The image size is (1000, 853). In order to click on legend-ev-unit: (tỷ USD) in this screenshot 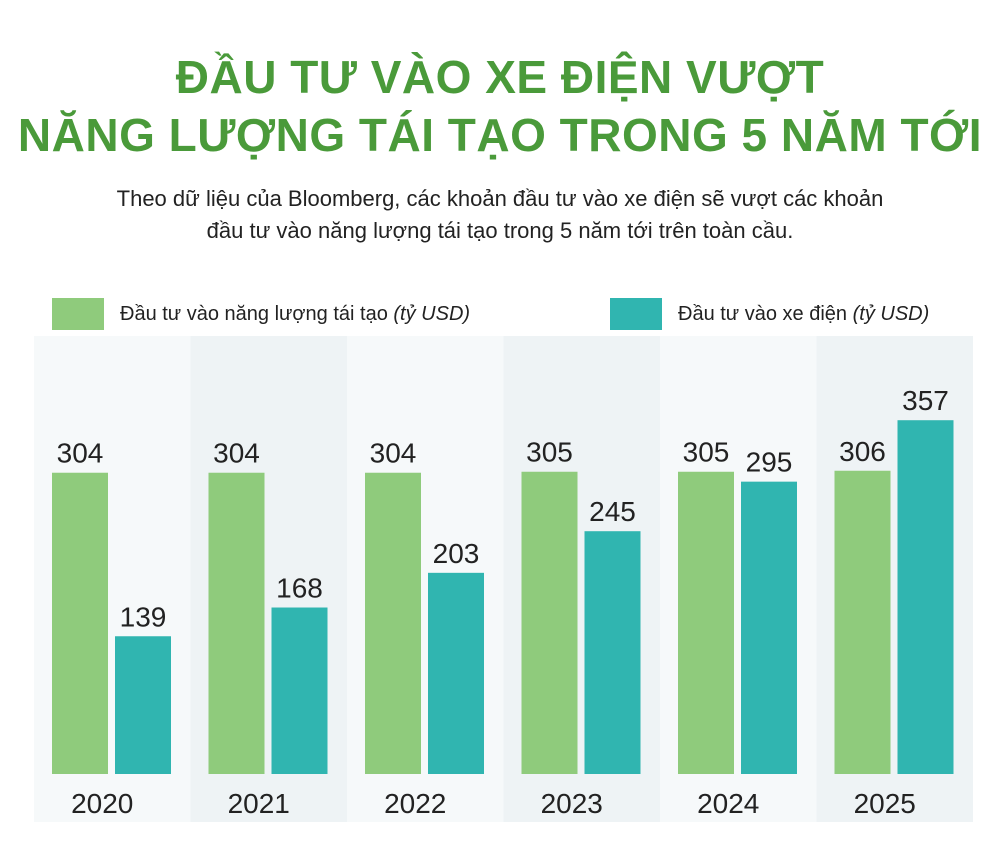, I will do `click(891, 313)`.